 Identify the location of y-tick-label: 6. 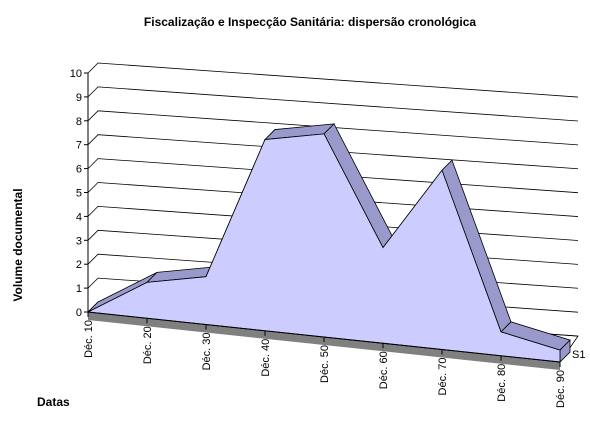
(79, 170).